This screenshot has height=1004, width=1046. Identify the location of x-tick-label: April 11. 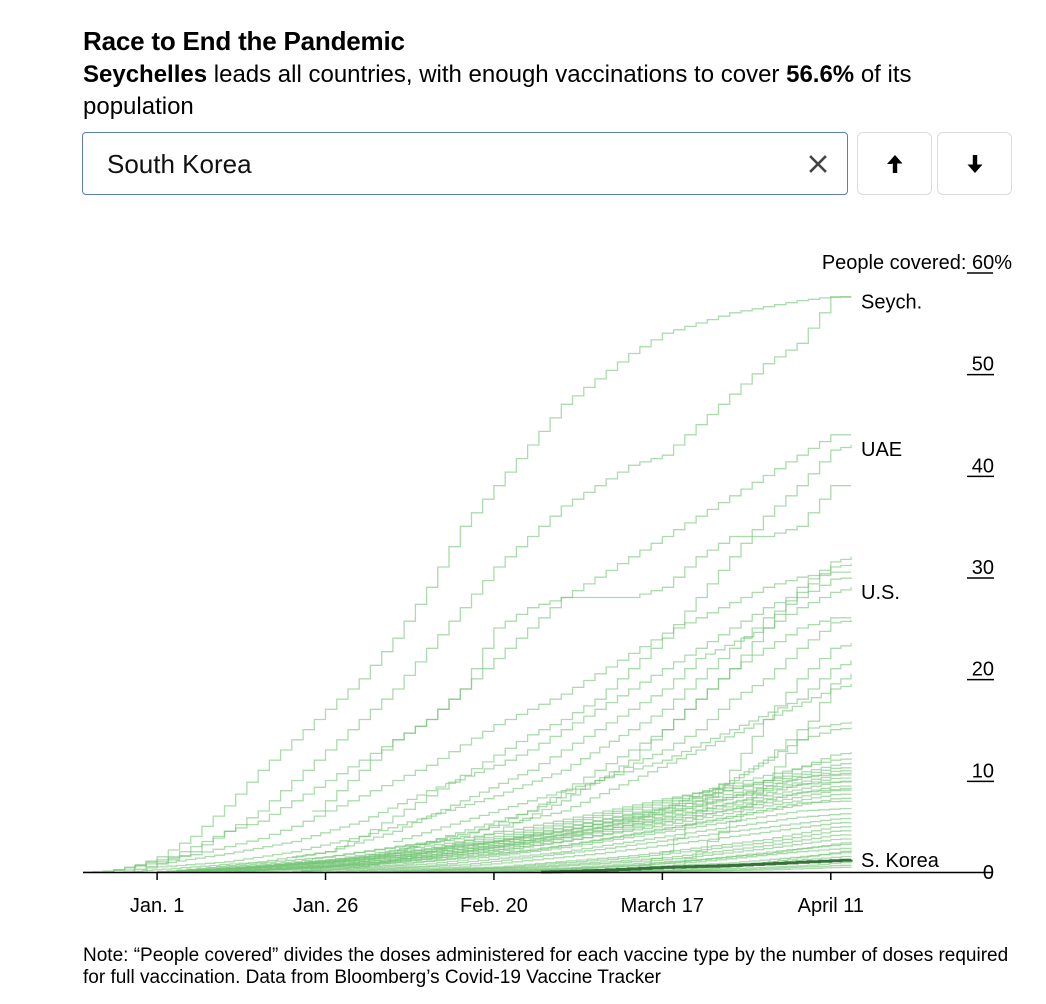
(831, 906).